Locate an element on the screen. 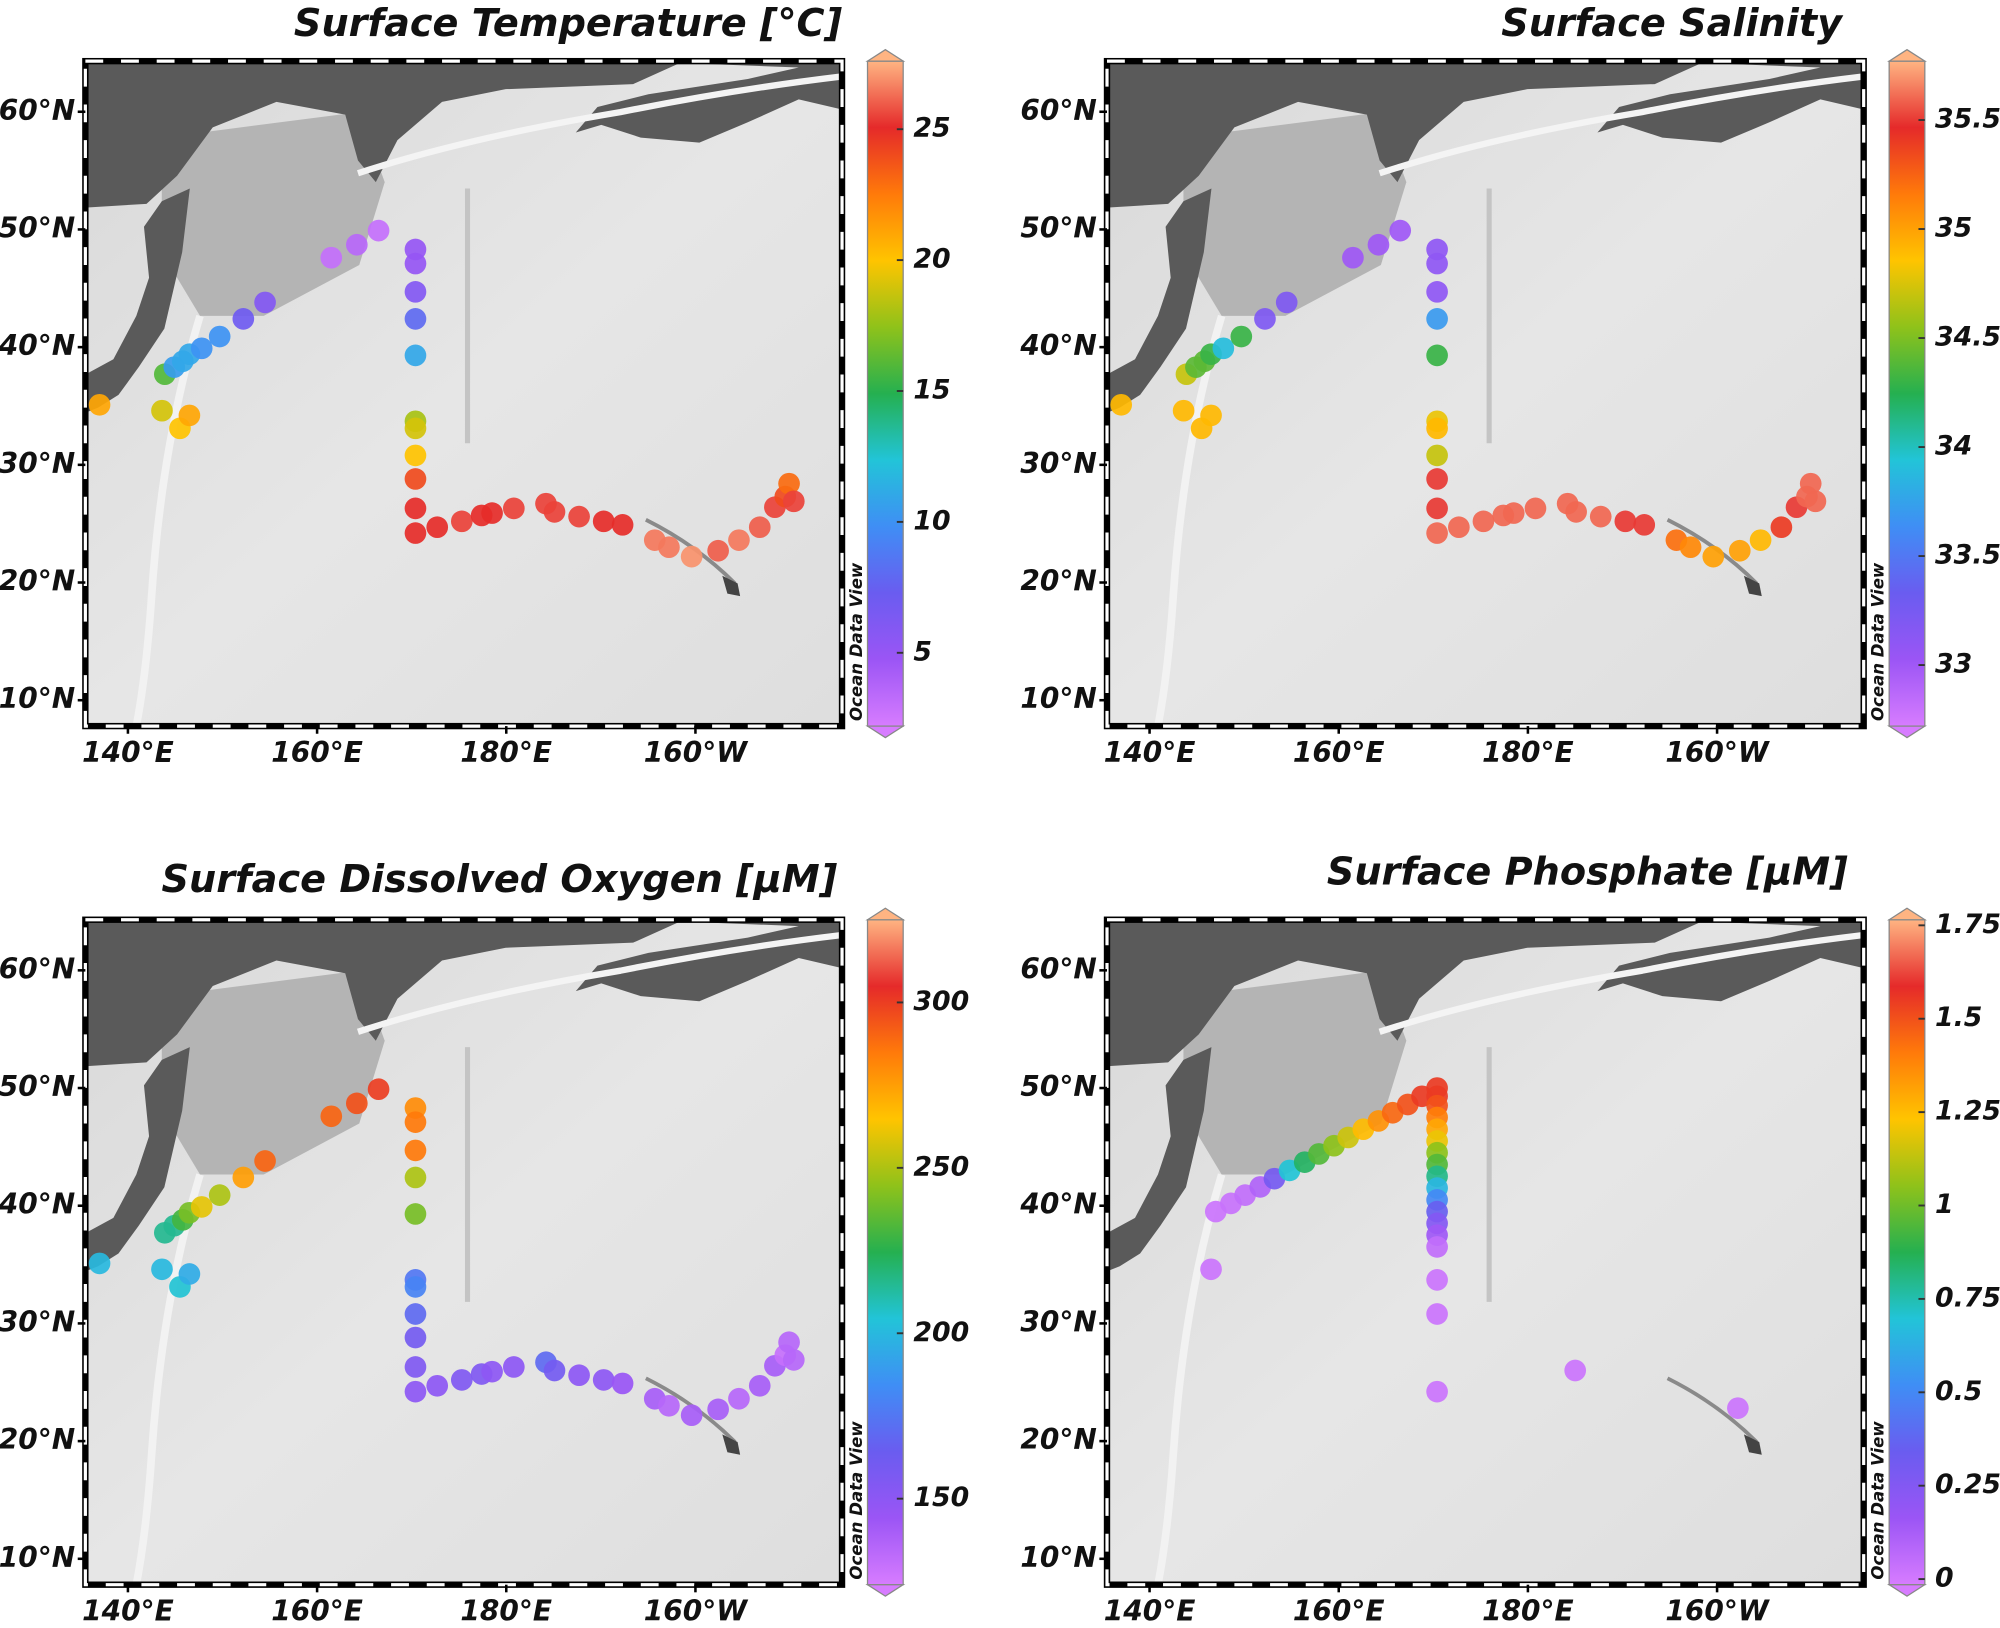  colorbar-tick-label: 250 is located at coordinates (941, 1166).